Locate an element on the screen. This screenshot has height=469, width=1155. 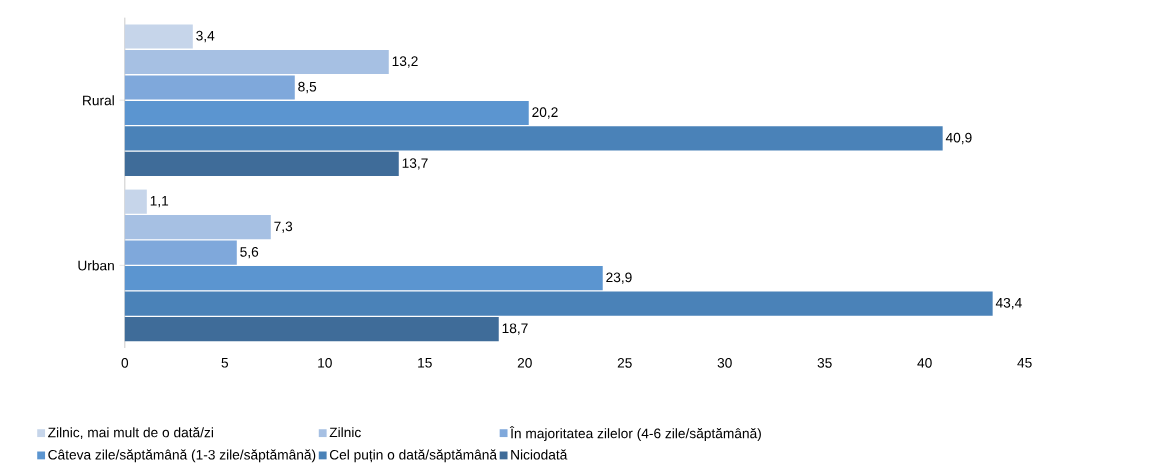
y-tick-label: Urban is located at coordinates (96, 265).